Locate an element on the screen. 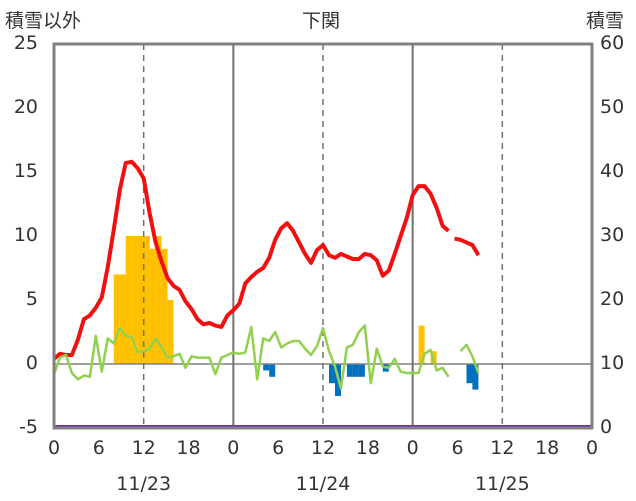 This screenshot has width=636, height=501. right-tick-label: 10 is located at coordinates (612, 363).